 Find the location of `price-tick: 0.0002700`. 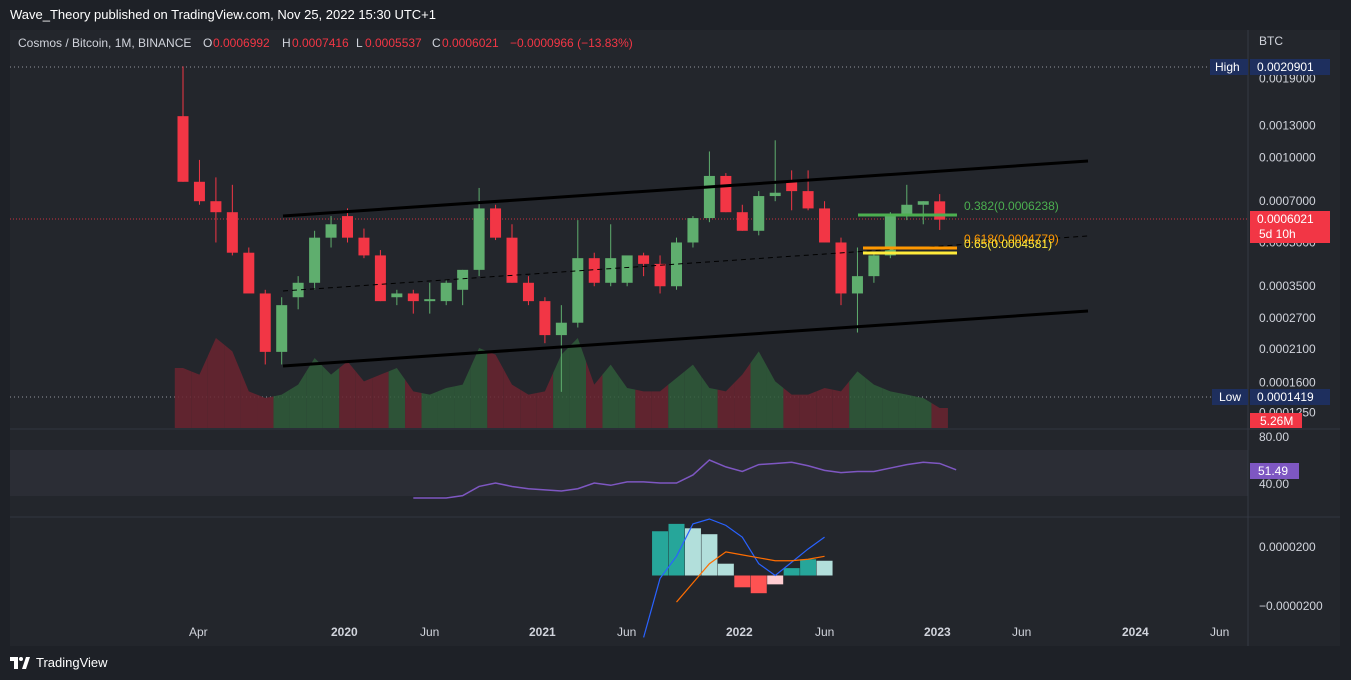

price-tick: 0.0002700 is located at coordinates (1287, 318).